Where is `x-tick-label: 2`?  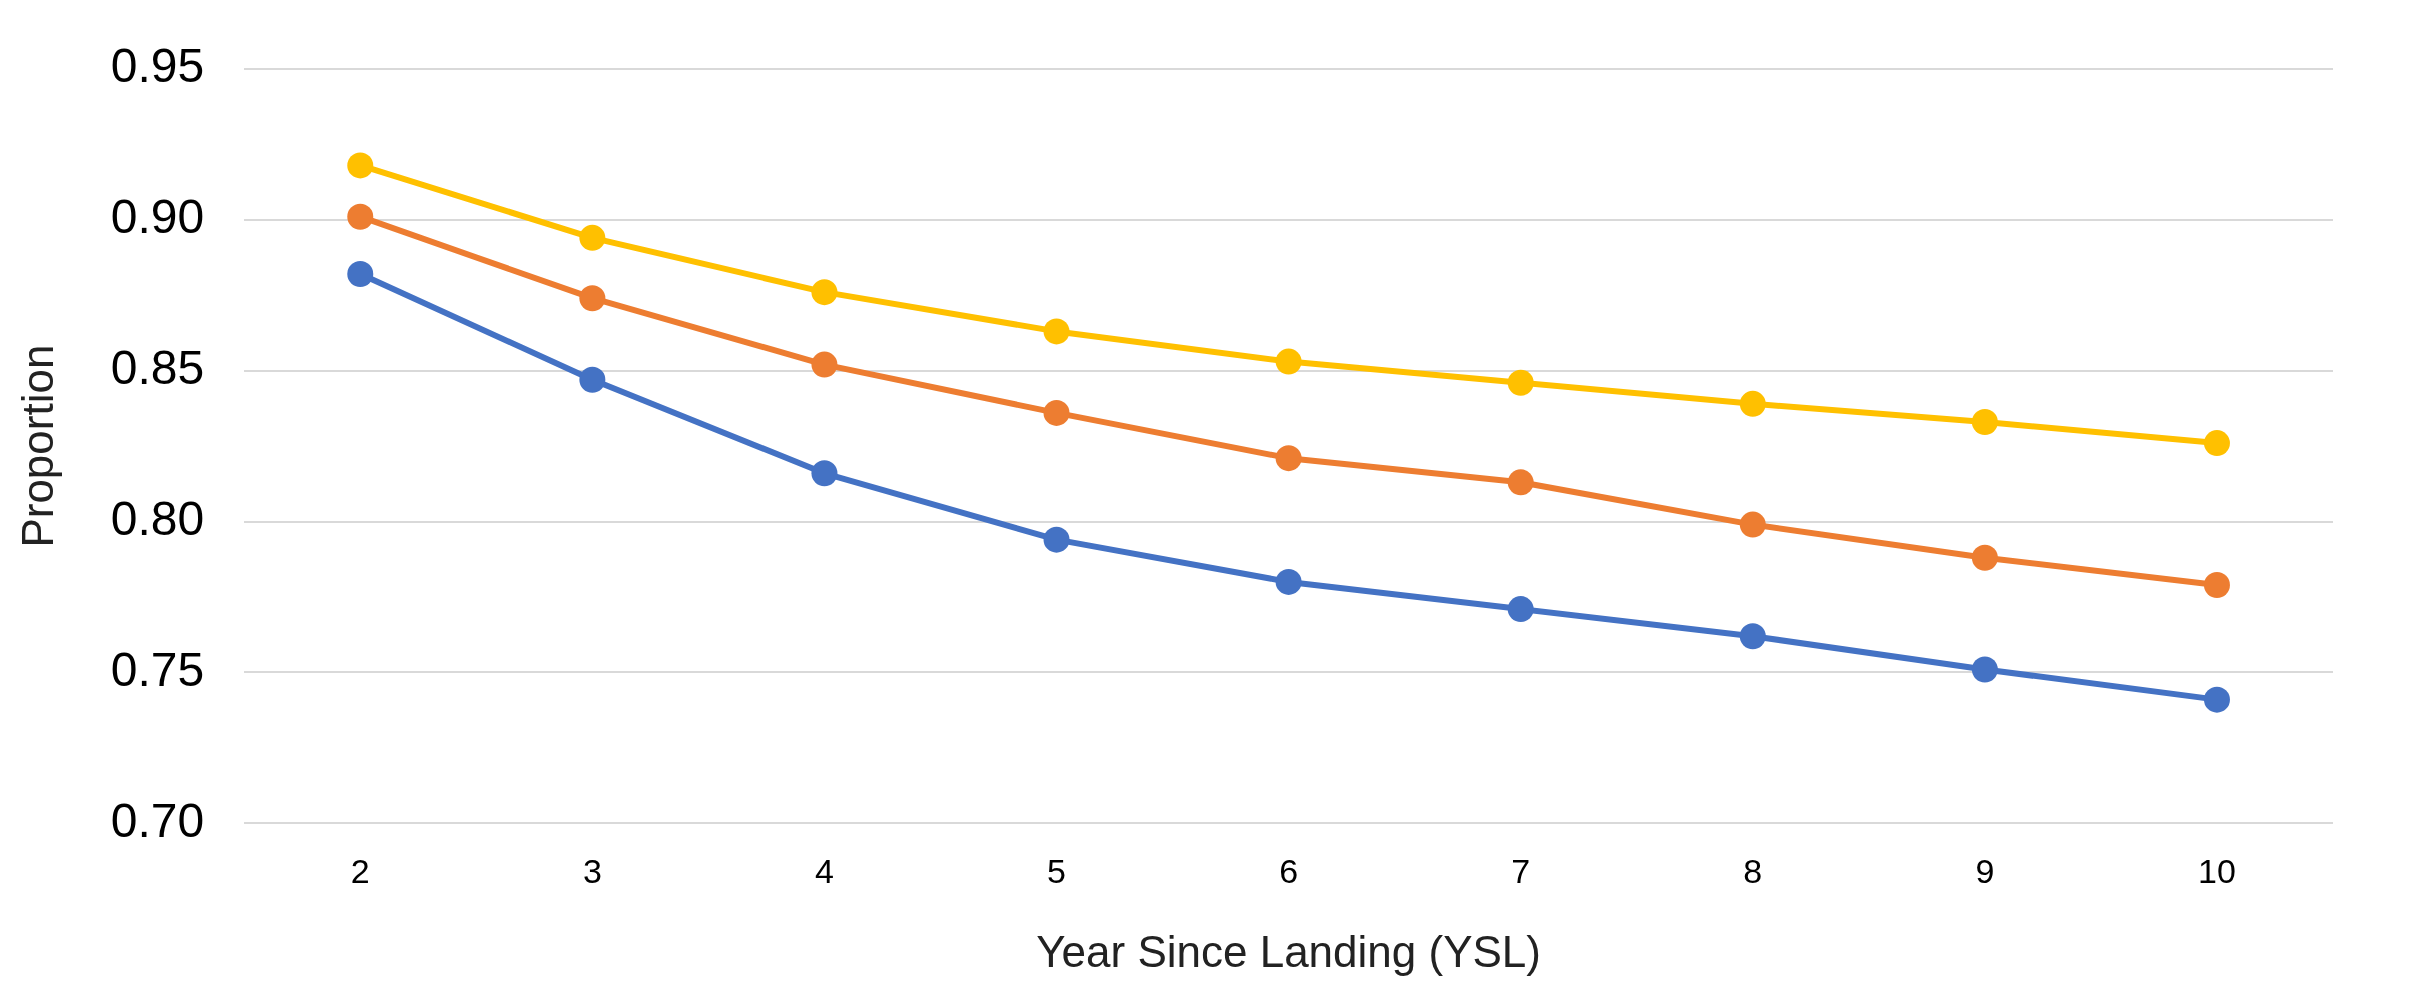
x-tick-label: 2 is located at coordinates (360, 871).